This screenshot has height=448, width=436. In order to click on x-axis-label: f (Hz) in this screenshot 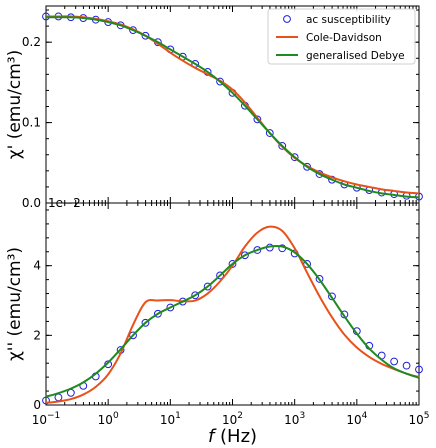, I will do `click(232, 436)`.